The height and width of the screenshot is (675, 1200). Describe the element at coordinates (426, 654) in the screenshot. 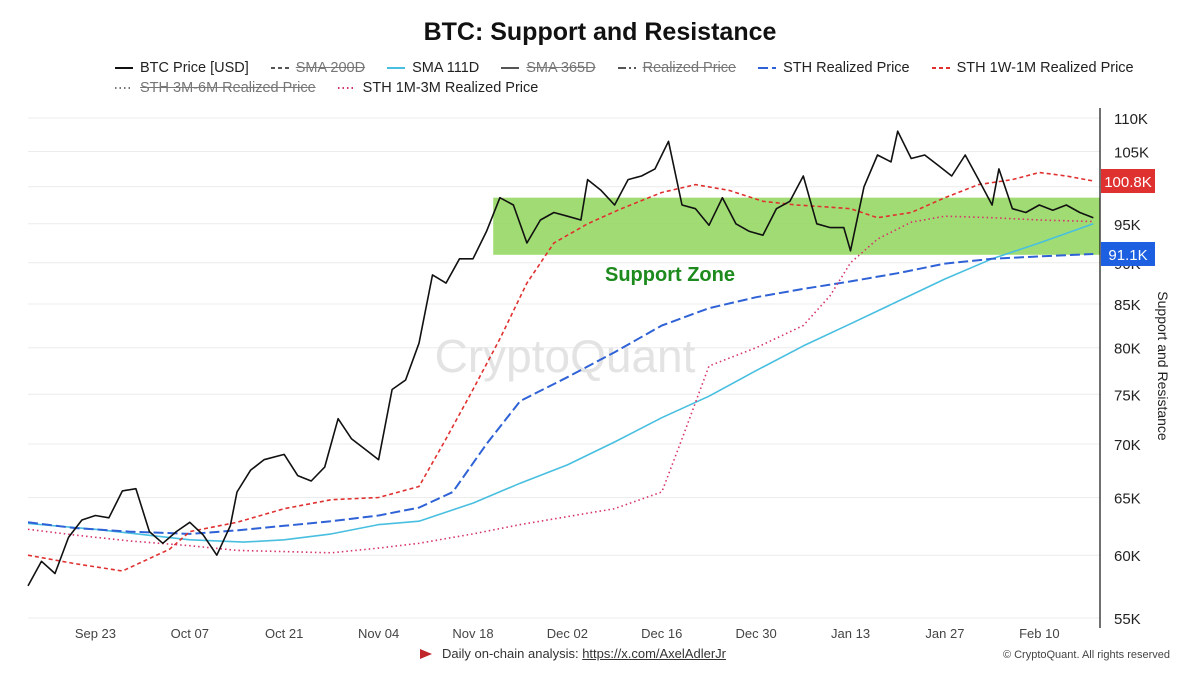

I see `flag-icon` at that location.